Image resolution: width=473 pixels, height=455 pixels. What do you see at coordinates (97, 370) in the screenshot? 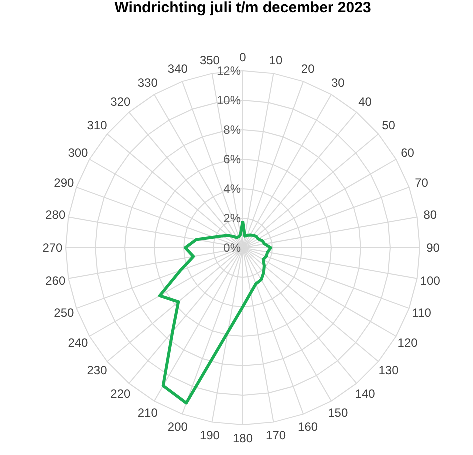
I see `spoke-label: 230` at bounding box center [97, 370].